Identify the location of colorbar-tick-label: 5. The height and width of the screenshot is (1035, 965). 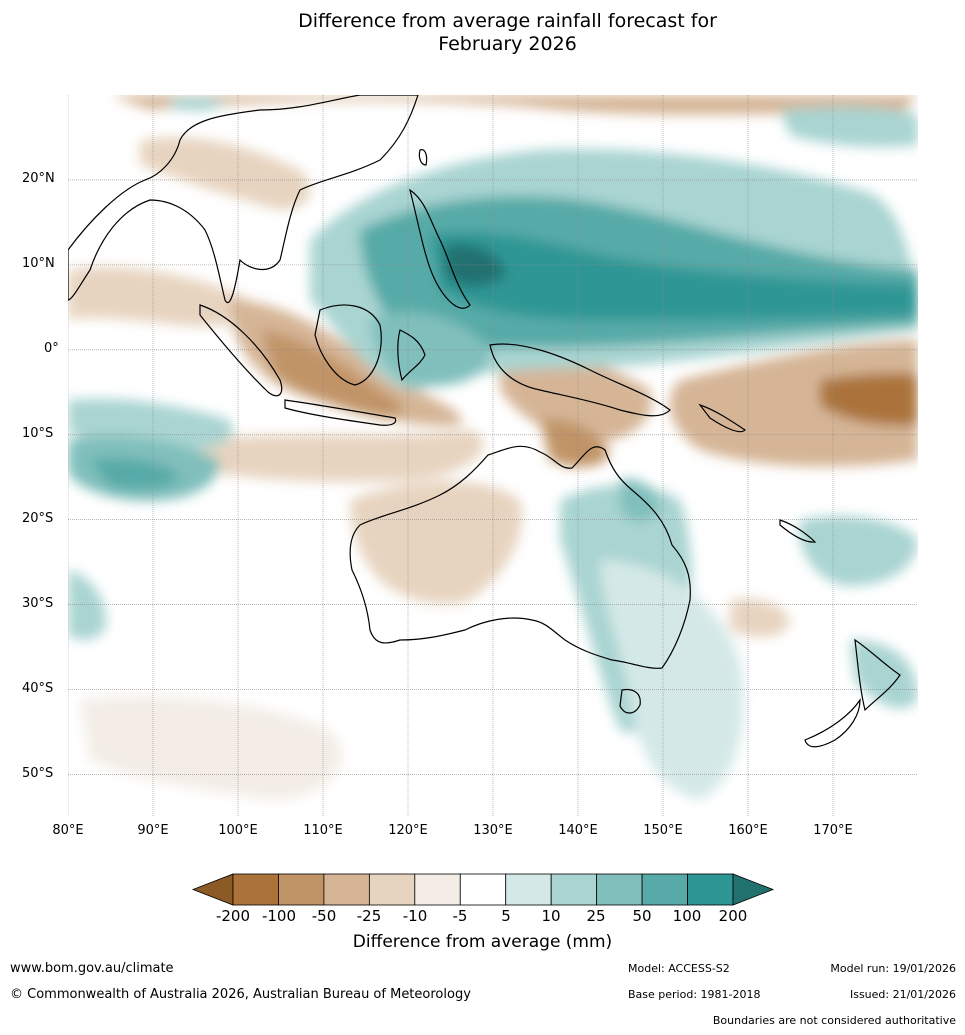
(506, 916).